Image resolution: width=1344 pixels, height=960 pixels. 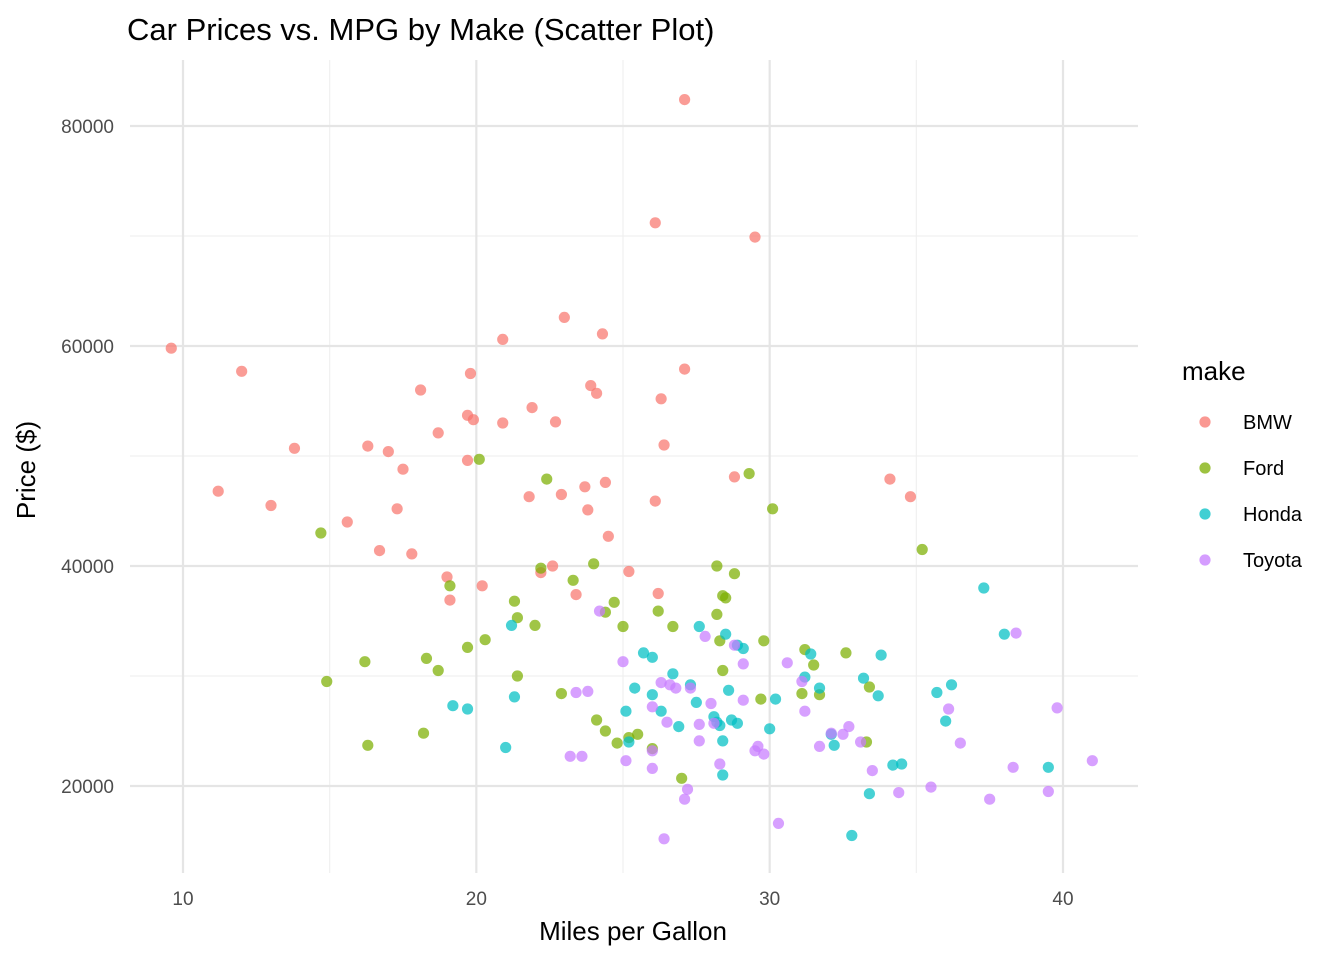 I want to click on legend-key-bmw, so click(x=1205, y=422).